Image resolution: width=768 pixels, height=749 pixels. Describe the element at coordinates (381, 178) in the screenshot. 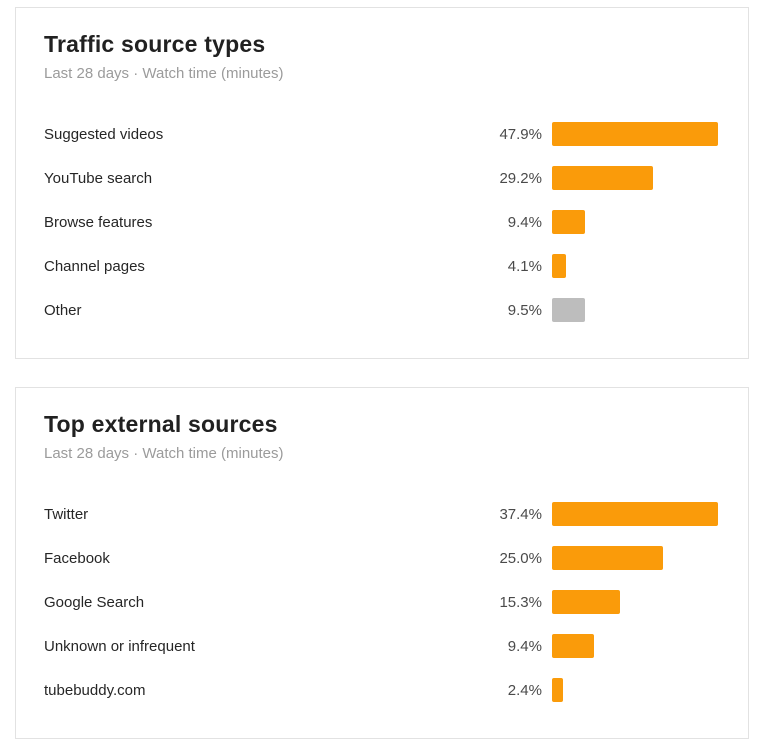

I see `bar-row: YouTube search 29.2%` at that location.